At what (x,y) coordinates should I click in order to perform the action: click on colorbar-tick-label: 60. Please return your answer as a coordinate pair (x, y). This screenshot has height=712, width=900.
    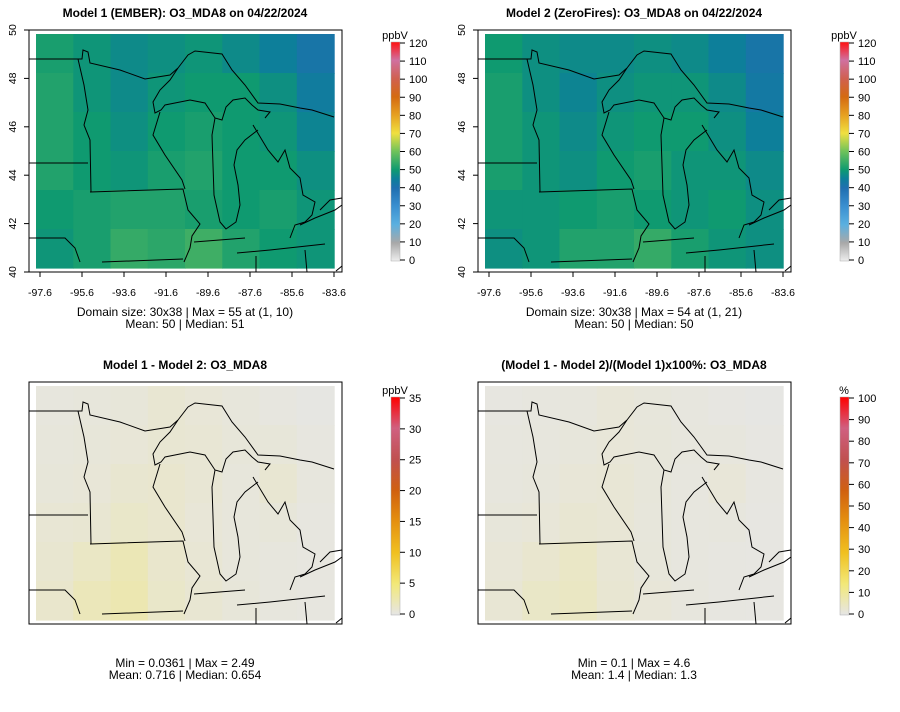
    Looking at the image, I should click on (864, 485).